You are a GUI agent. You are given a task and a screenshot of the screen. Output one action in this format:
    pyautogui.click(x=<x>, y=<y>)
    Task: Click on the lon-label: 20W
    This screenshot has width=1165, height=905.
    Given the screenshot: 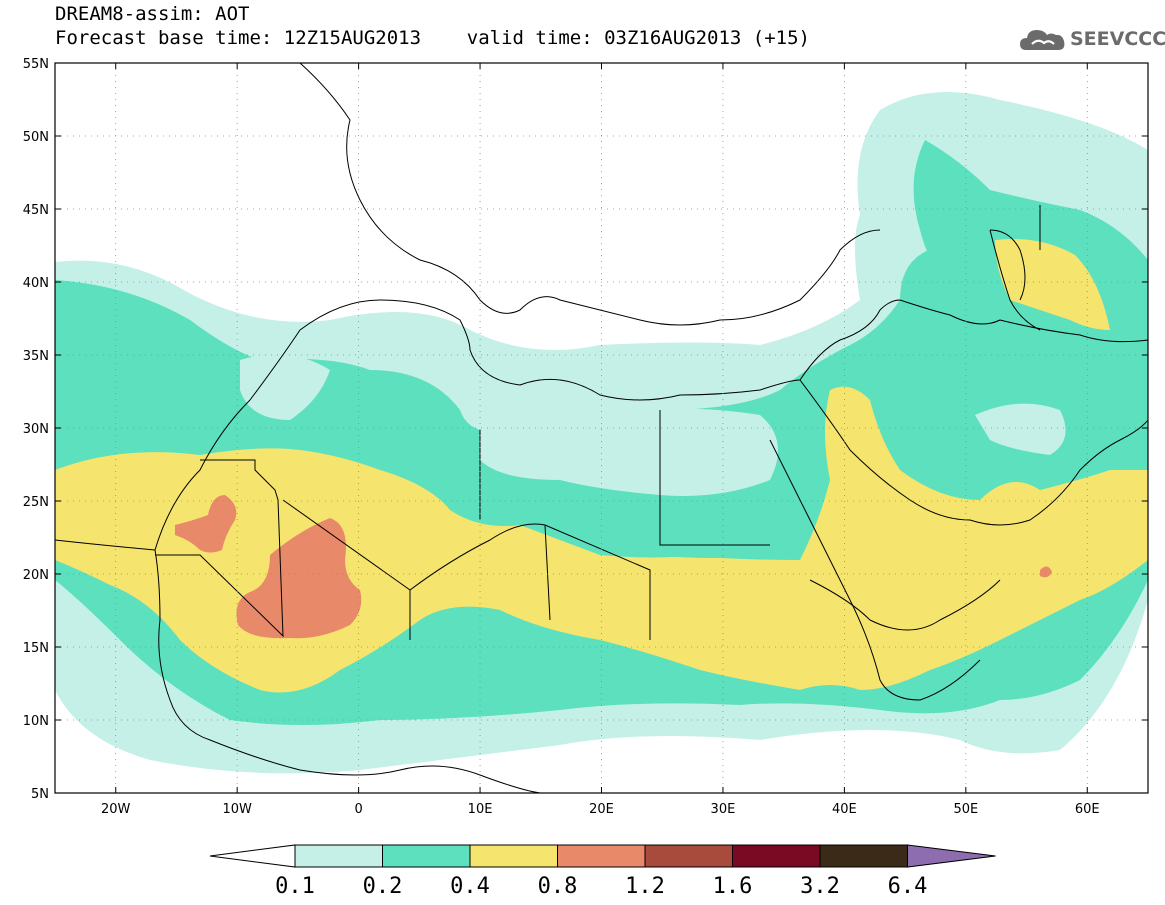 What is the action you would take?
    pyautogui.click(x=116, y=809)
    